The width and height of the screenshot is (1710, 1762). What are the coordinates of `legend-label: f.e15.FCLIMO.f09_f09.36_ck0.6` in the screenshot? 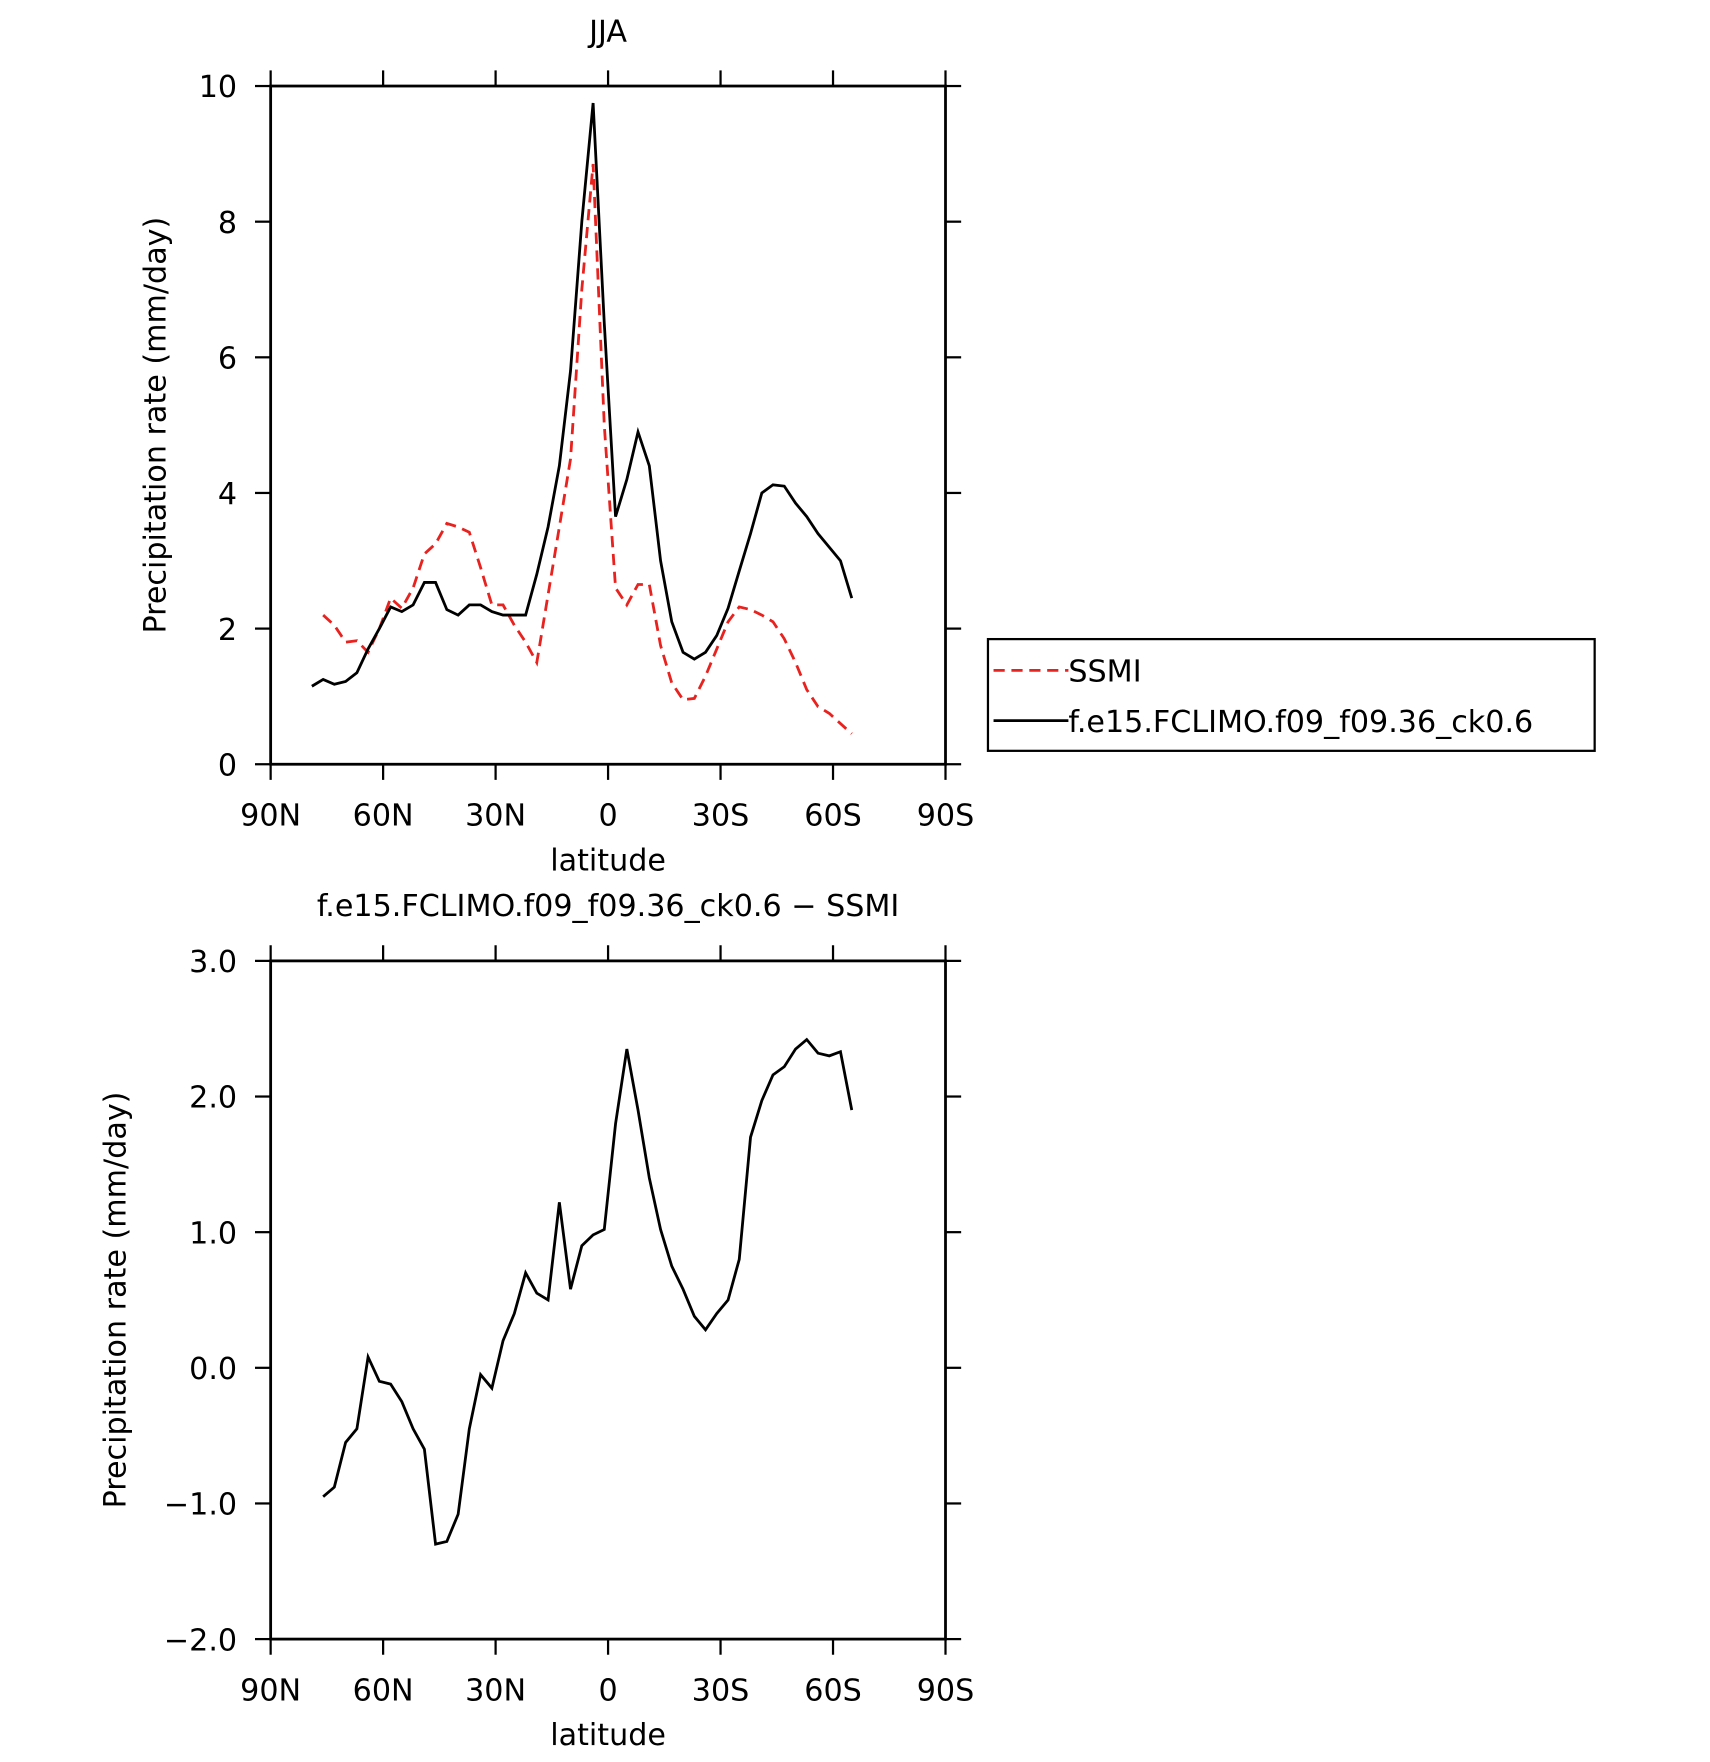 It's located at (1300, 722).